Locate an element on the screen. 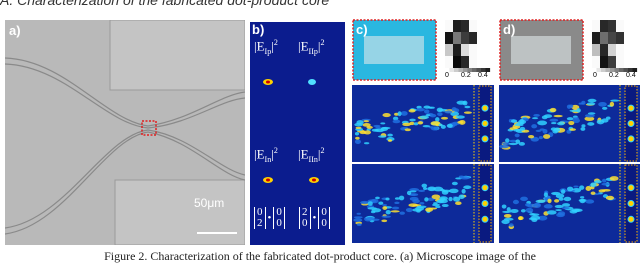 This screenshot has width=640, height=264. panel-label: a) is located at coordinates (15, 30).